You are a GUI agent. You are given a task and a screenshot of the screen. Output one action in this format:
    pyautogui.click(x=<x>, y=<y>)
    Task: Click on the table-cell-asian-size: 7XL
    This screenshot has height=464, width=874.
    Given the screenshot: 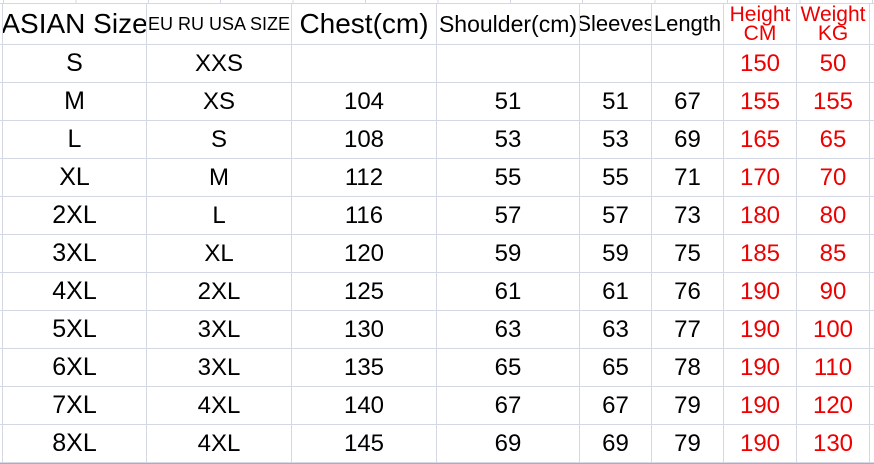 What is the action you would take?
    pyautogui.click(x=75, y=406)
    